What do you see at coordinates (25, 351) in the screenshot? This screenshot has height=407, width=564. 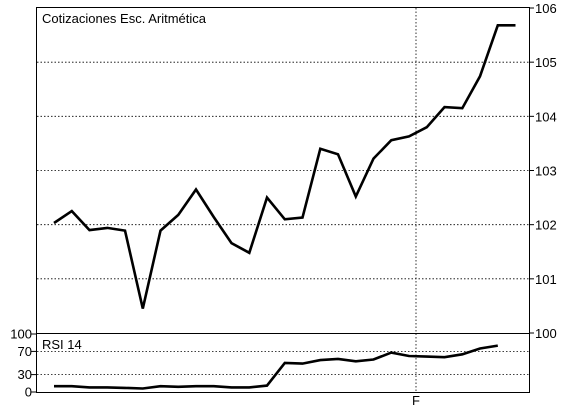 I see `rsi-tick-label: 70` at bounding box center [25, 351].